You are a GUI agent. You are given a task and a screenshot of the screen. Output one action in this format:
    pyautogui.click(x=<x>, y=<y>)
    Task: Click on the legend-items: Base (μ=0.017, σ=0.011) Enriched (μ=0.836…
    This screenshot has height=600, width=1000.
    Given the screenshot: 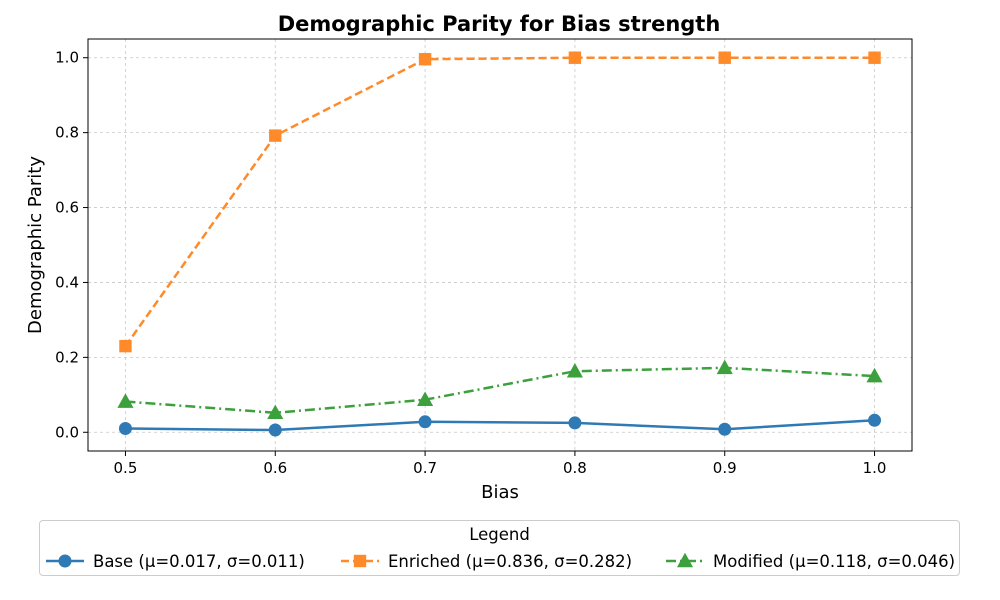 What is the action you would take?
    pyautogui.click(x=499, y=561)
    